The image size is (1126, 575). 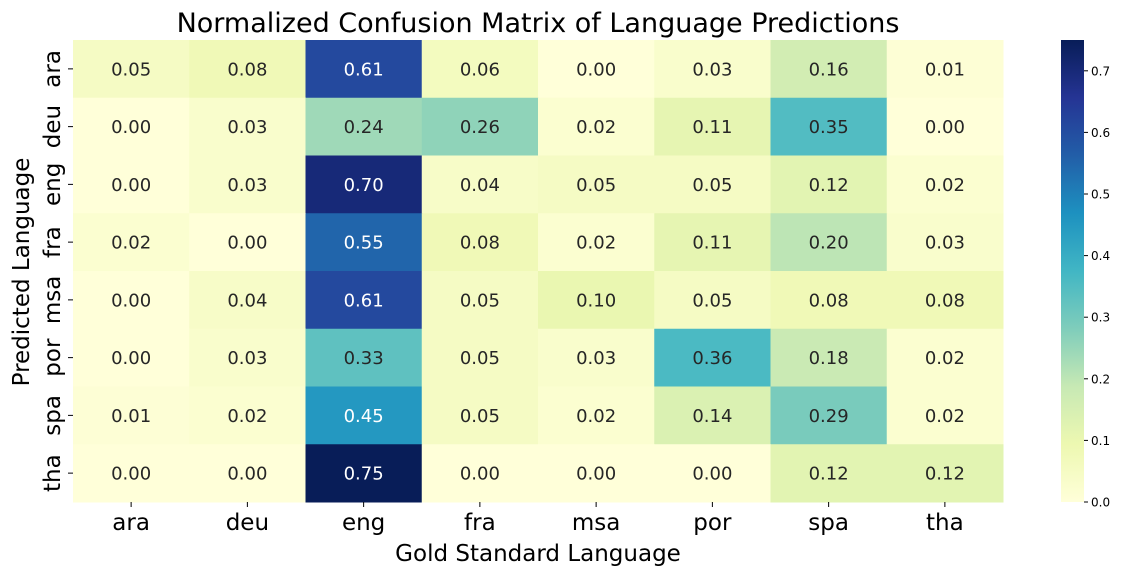 What do you see at coordinates (828, 523) in the screenshot?
I see `x-tick-label: spa` at bounding box center [828, 523].